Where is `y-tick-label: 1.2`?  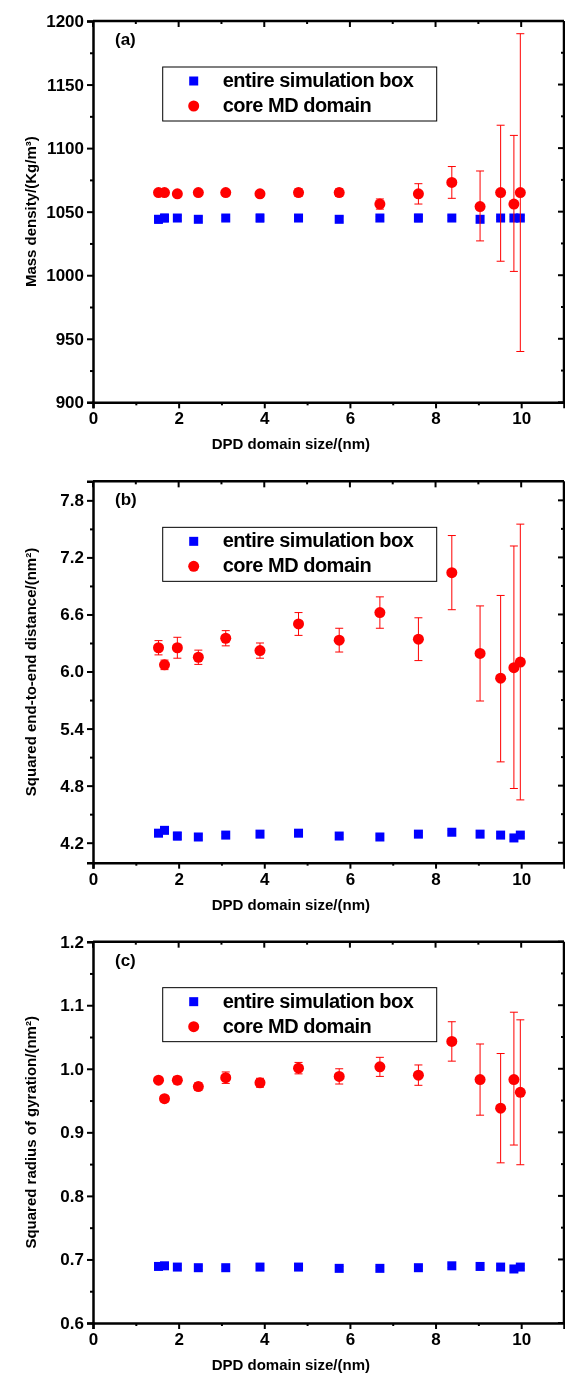 y-tick-label: 1.2 is located at coordinates (72, 942).